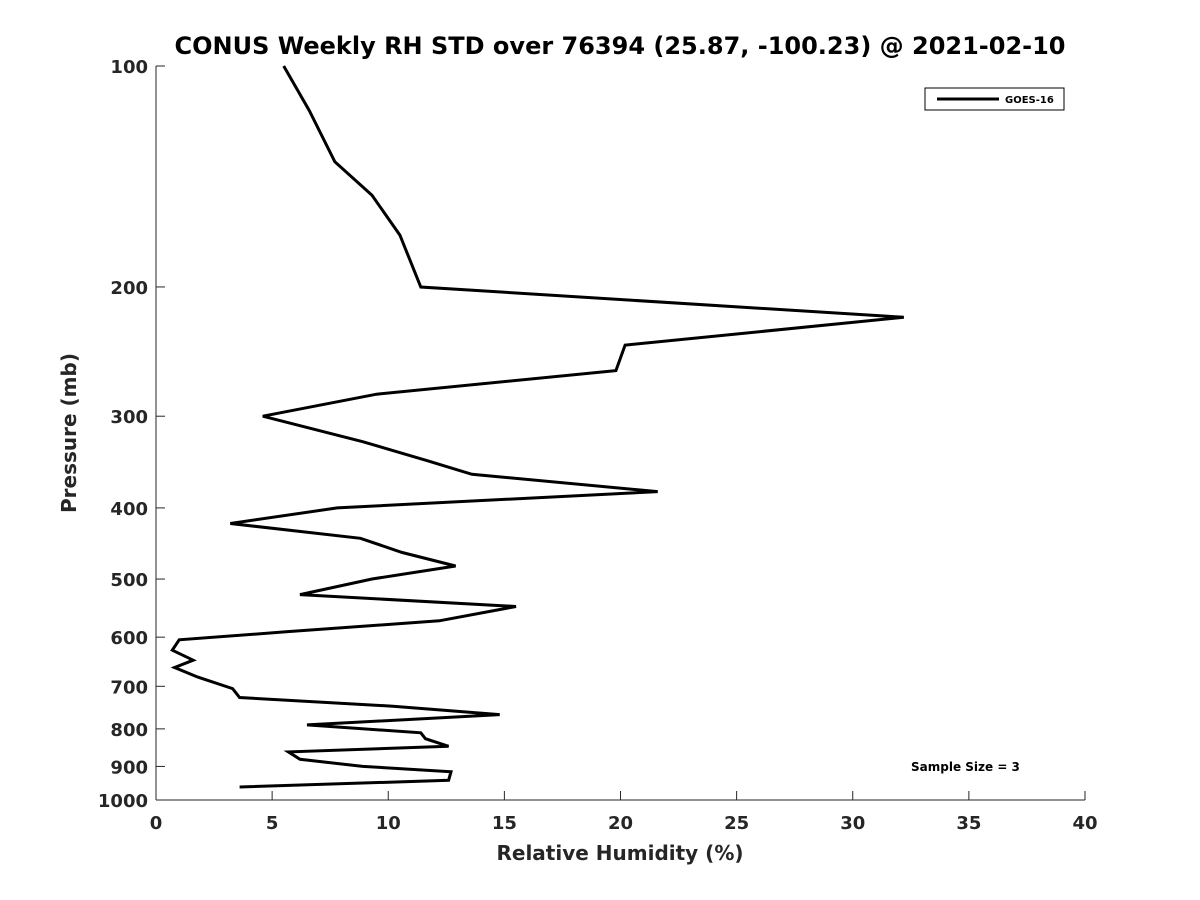 The height and width of the screenshot is (900, 1200). Describe the element at coordinates (619, 853) in the screenshot. I see `x-axis-label: Relative Humidity (%)` at that location.